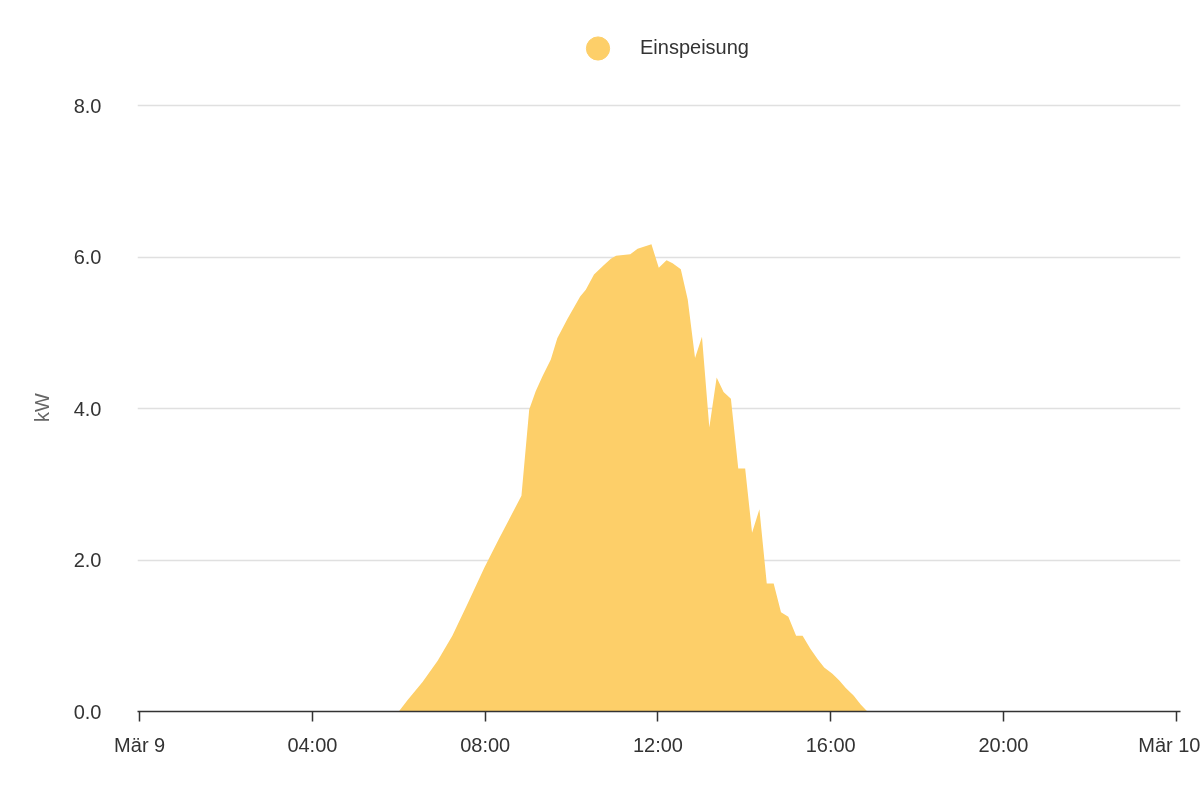 Image resolution: width=1200 pixels, height=800 pixels. Describe the element at coordinates (87, 105) in the screenshot. I see `y-tick-label: 8.0` at that location.